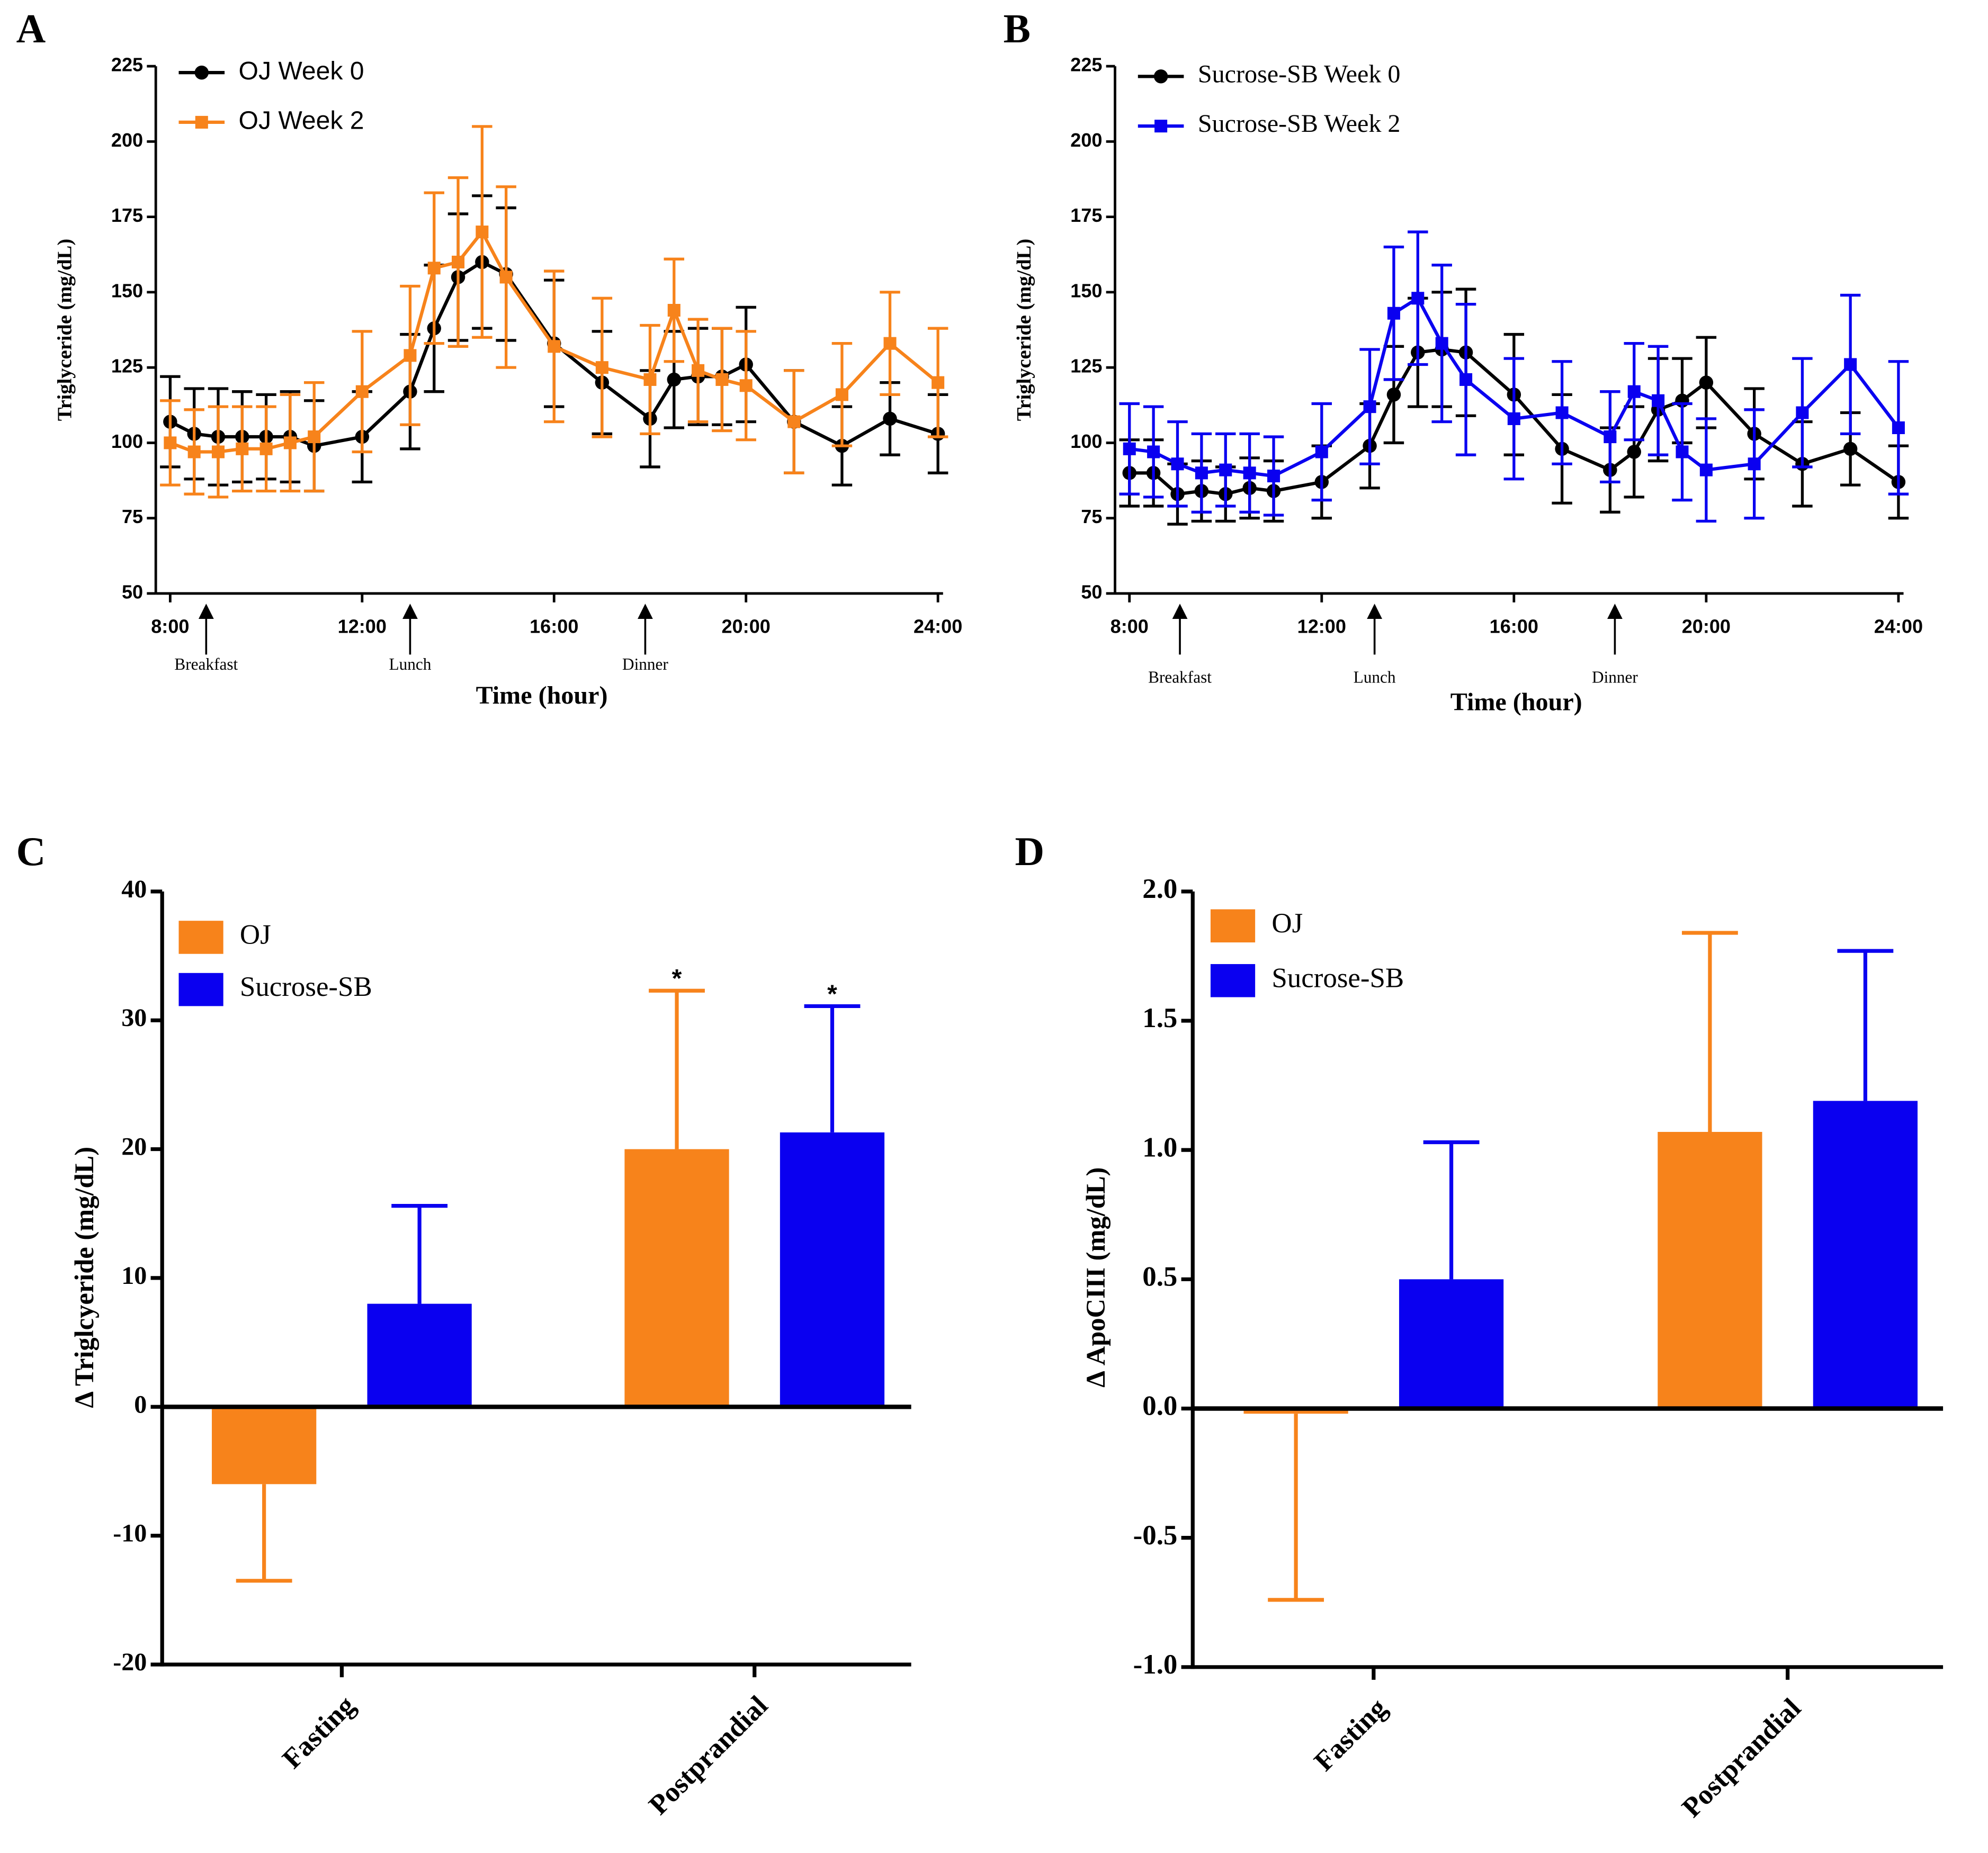  I want to click on y-tick-label: -10, so click(130, 1533).